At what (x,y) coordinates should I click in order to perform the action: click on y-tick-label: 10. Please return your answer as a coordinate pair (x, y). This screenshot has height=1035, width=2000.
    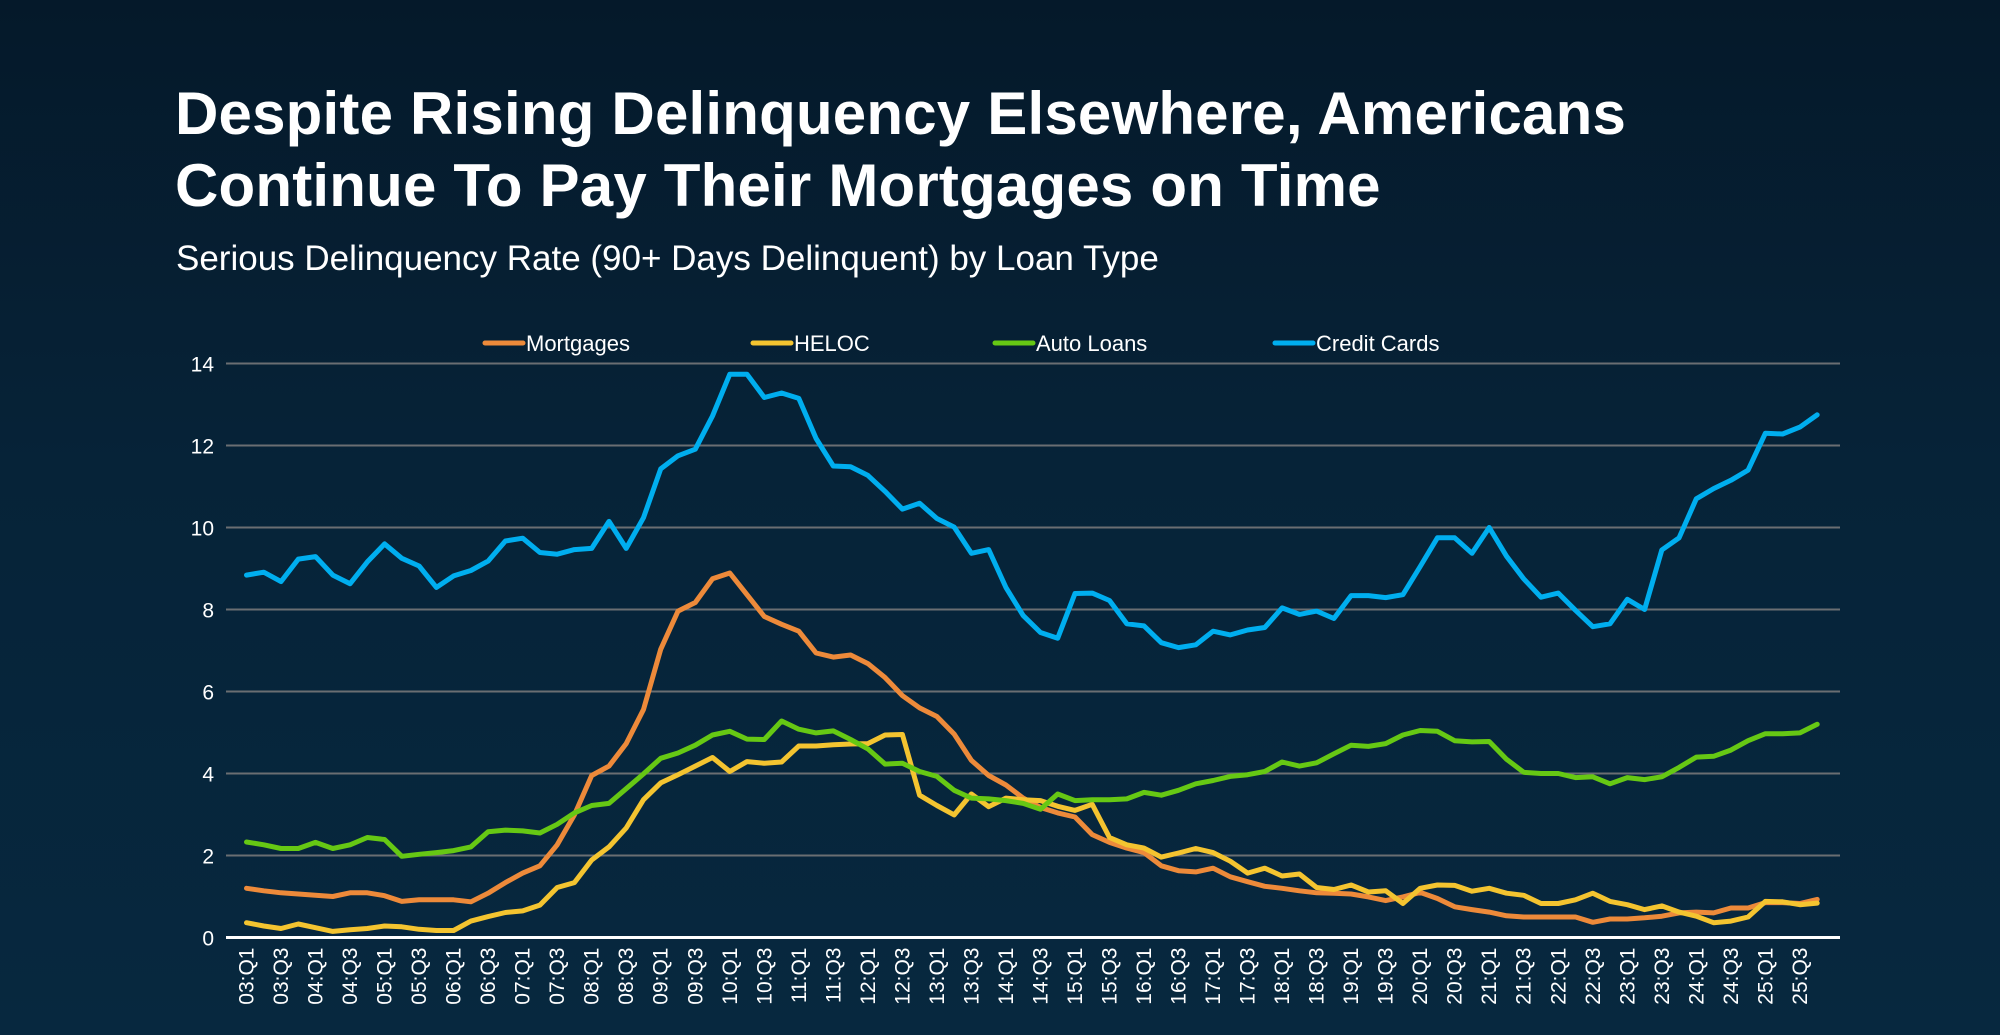
    Looking at the image, I should click on (202, 529).